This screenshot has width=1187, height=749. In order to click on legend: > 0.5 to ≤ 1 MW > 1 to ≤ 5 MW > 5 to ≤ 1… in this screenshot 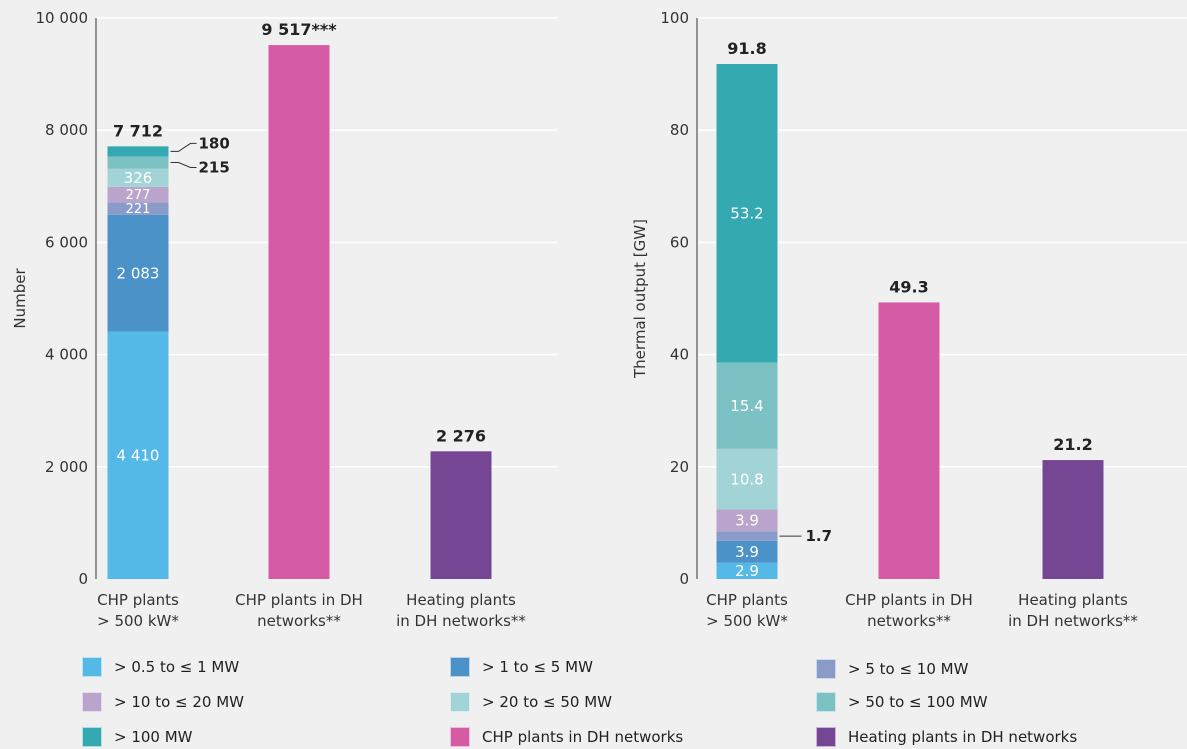, I will do `click(593, 701)`.